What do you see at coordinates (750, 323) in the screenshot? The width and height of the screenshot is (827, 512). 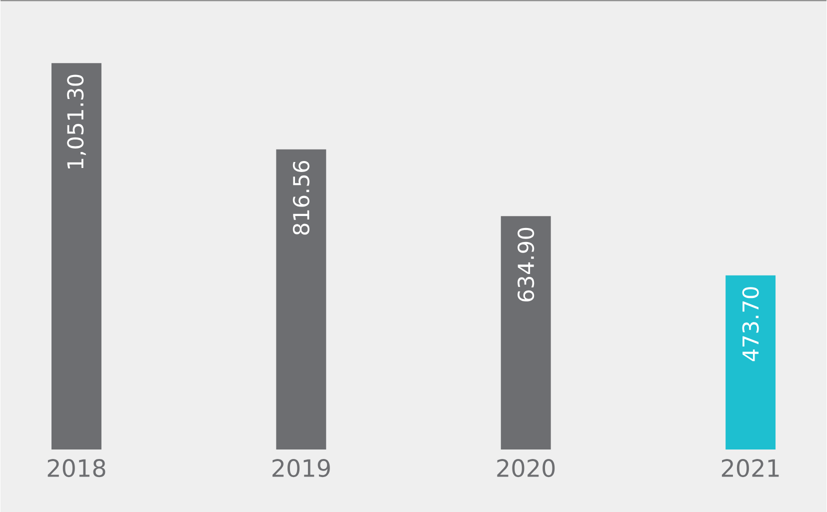 I see `data-label: 473.70` at bounding box center [750, 323].